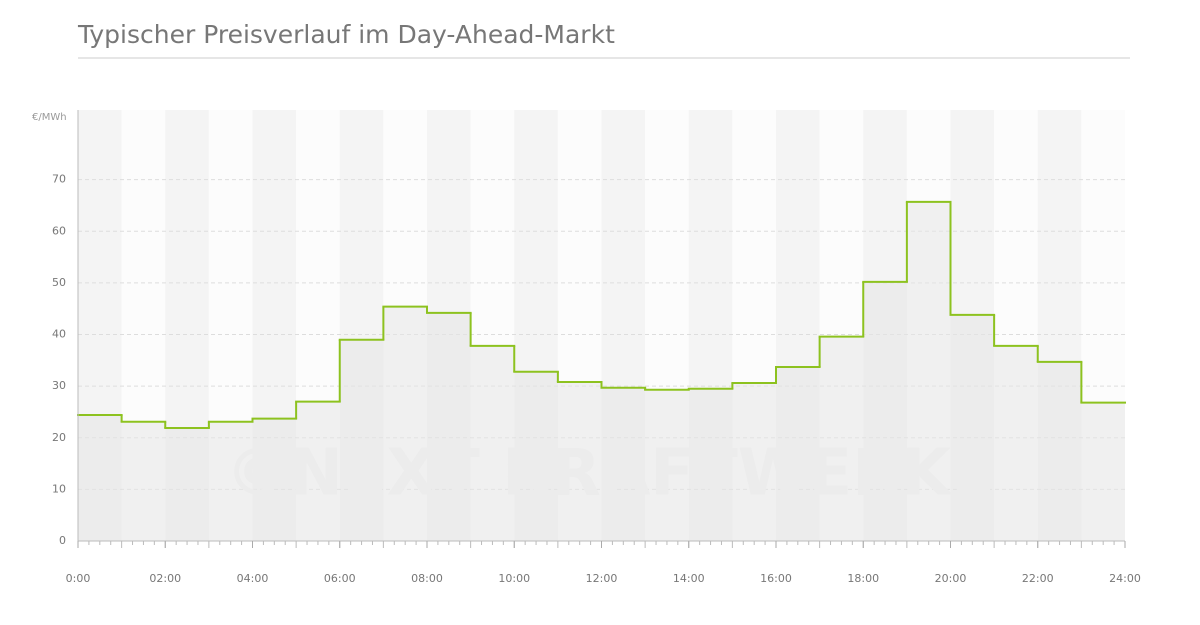  Describe the element at coordinates (602, 578) in the screenshot. I see `x-tick-label: 12:00` at that location.